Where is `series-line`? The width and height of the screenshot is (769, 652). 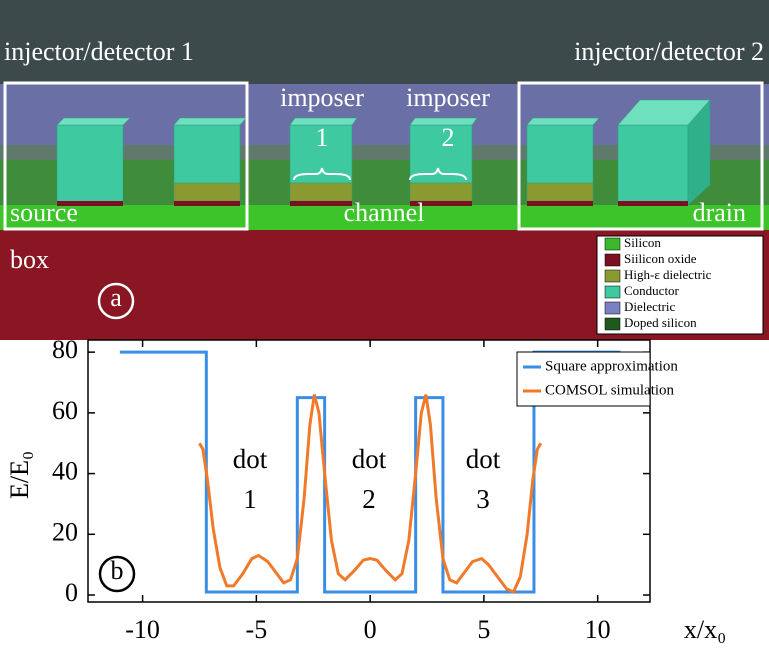 series-line is located at coordinates (370, 494).